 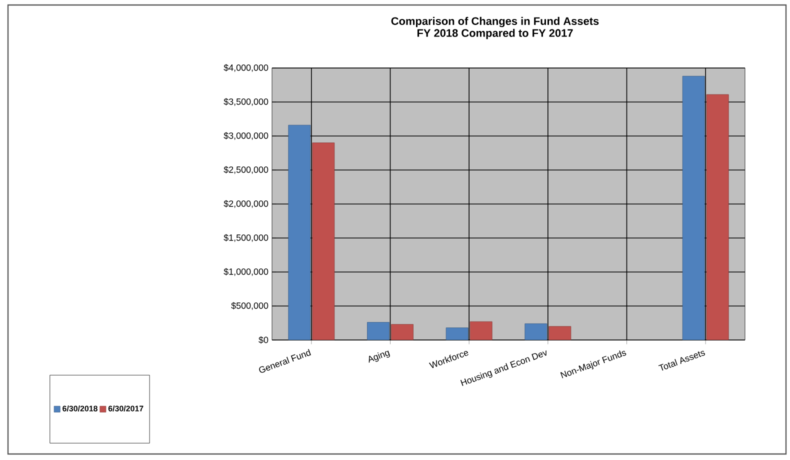 I want to click on x-tick-label: Total Assets, so click(x=682, y=360).